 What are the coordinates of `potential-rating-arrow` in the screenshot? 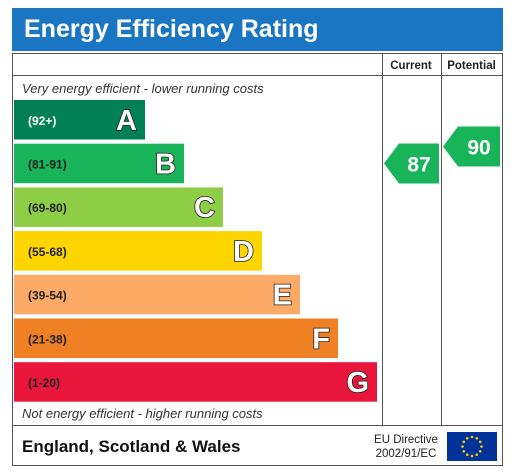 It's located at (471, 146).